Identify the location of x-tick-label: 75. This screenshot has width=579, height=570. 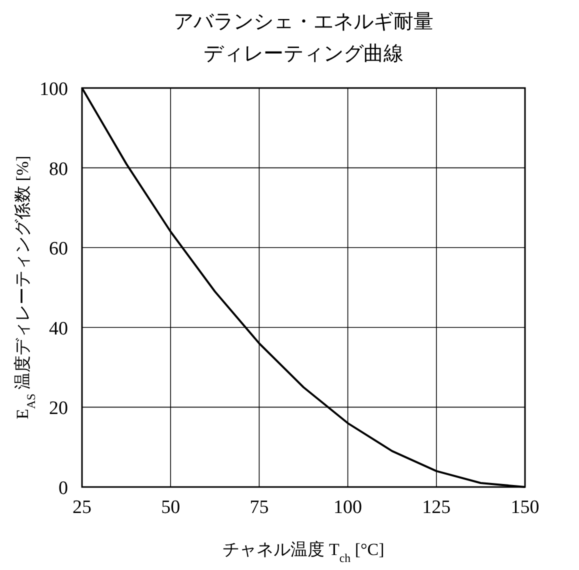
(259, 507).